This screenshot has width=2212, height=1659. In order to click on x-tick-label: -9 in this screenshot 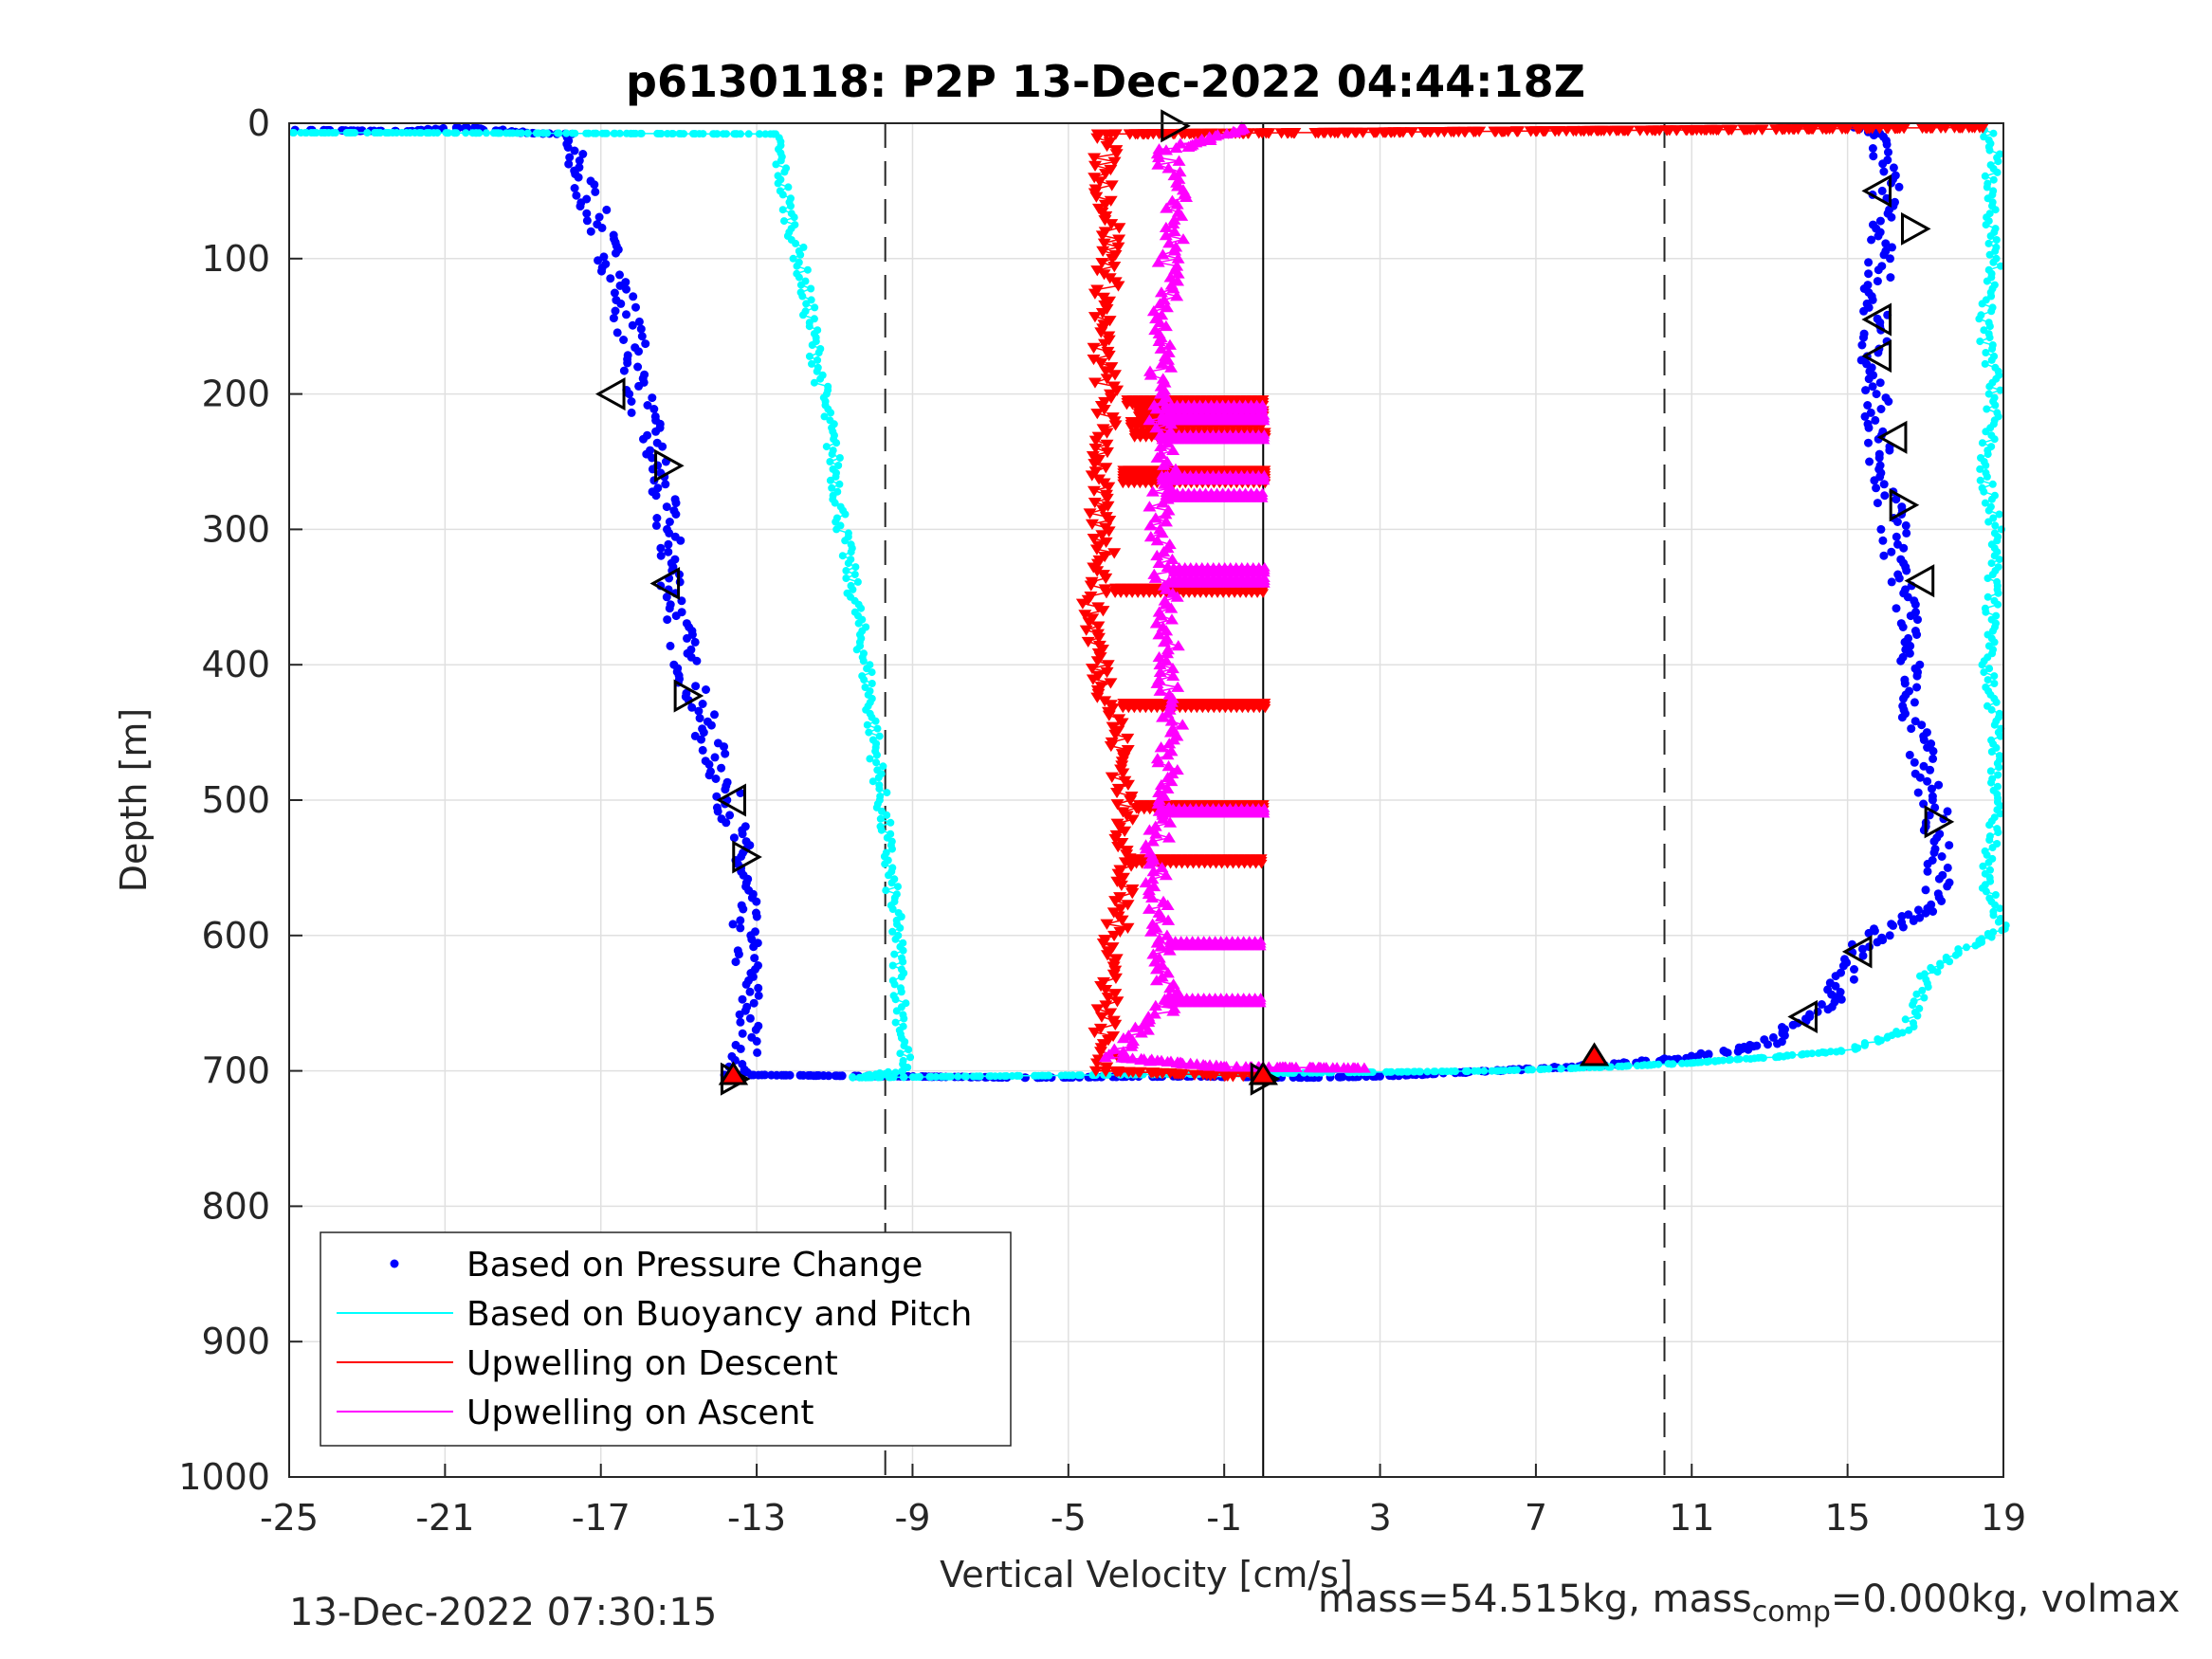, I will do `click(913, 1518)`.